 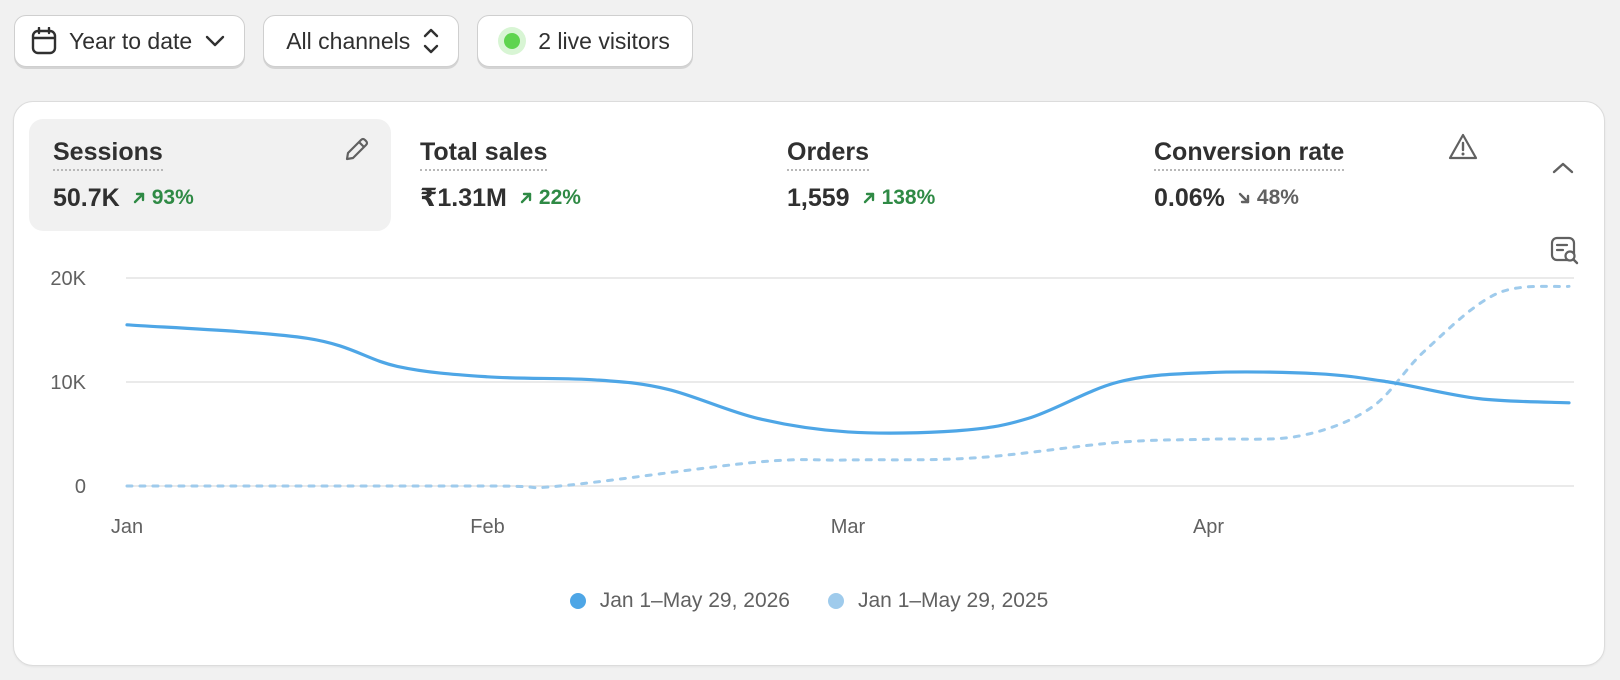 What do you see at coordinates (1277, 197) in the screenshot?
I see `metric-delta-value: 48%` at bounding box center [1277, 197].